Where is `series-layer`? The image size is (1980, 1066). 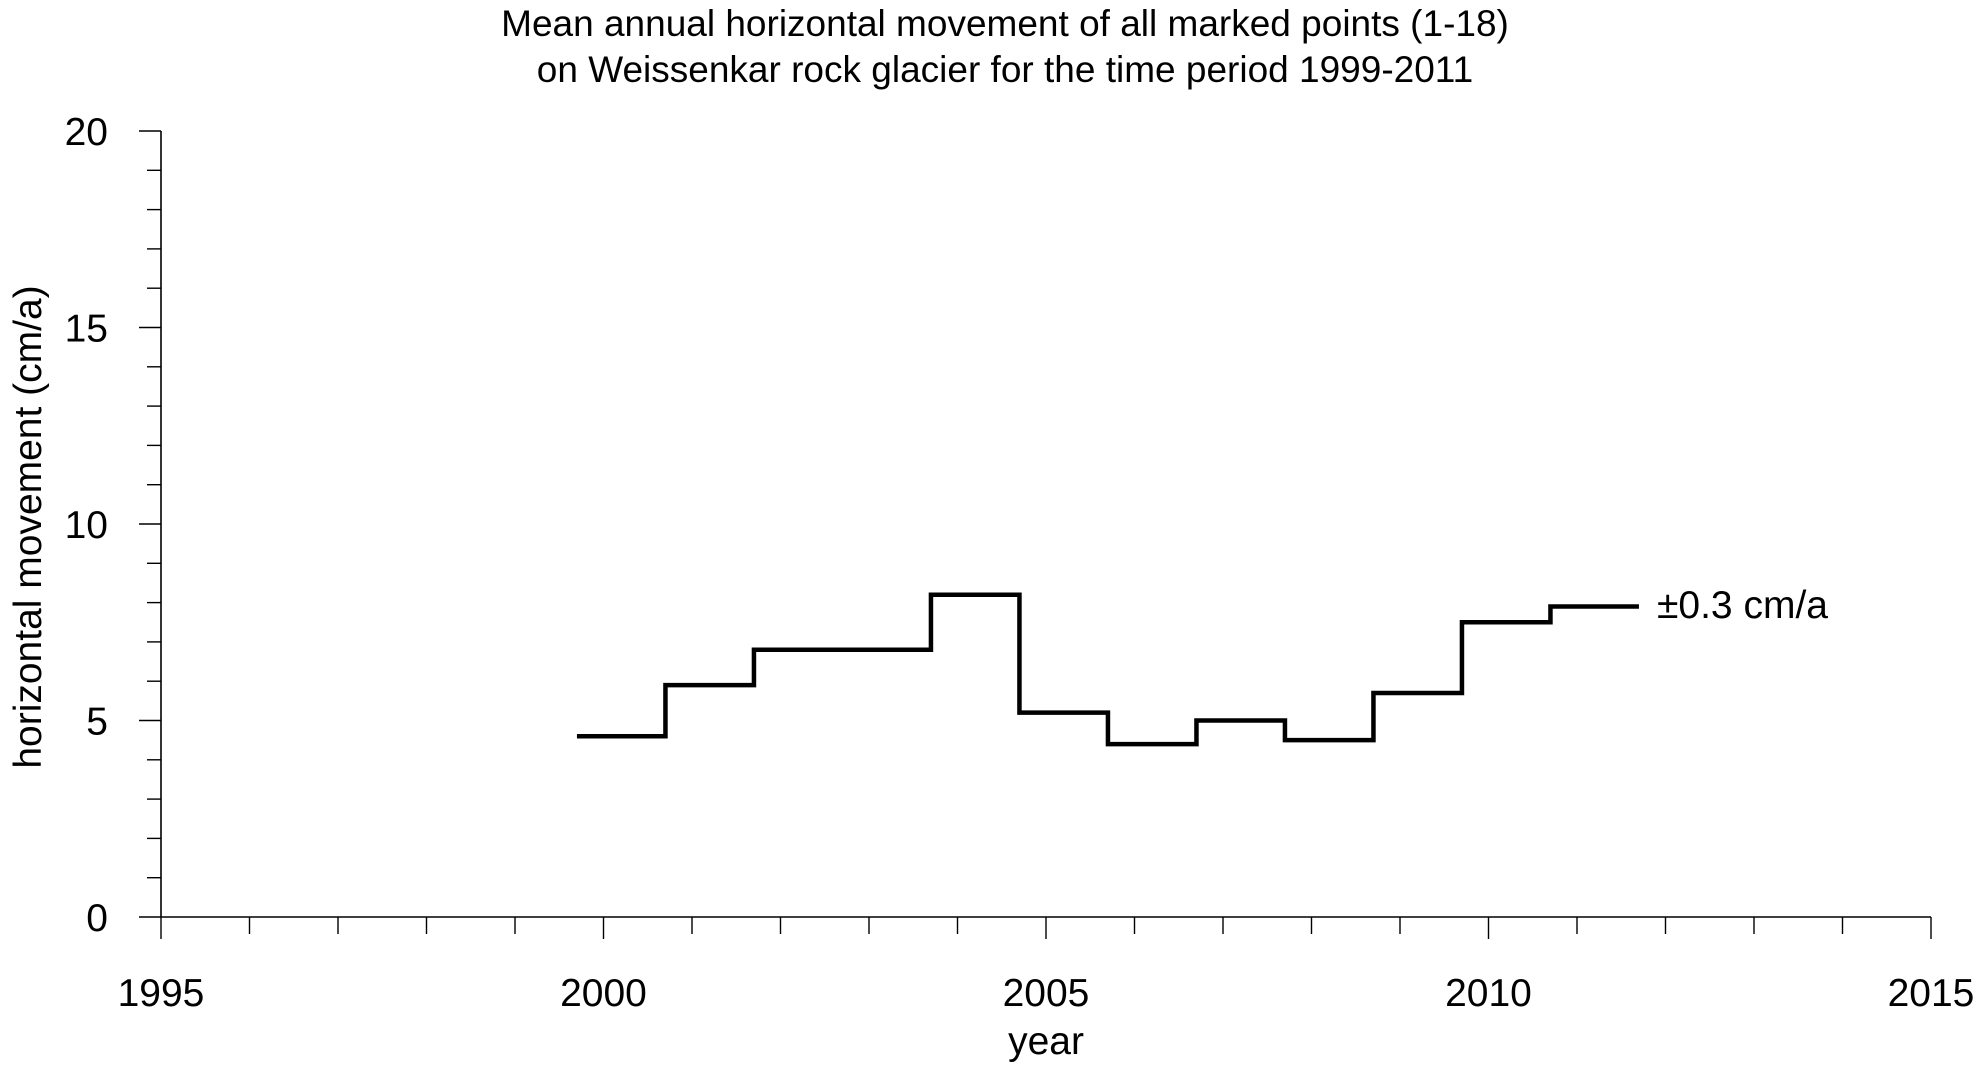
series-layer is located at coordinates (1107, 669).